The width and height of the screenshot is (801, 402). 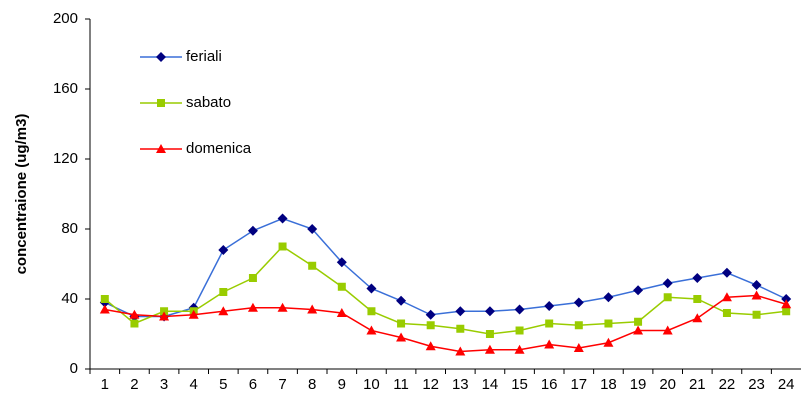 I want to click on x-tick-label: 3, so click(x=164, y=384).